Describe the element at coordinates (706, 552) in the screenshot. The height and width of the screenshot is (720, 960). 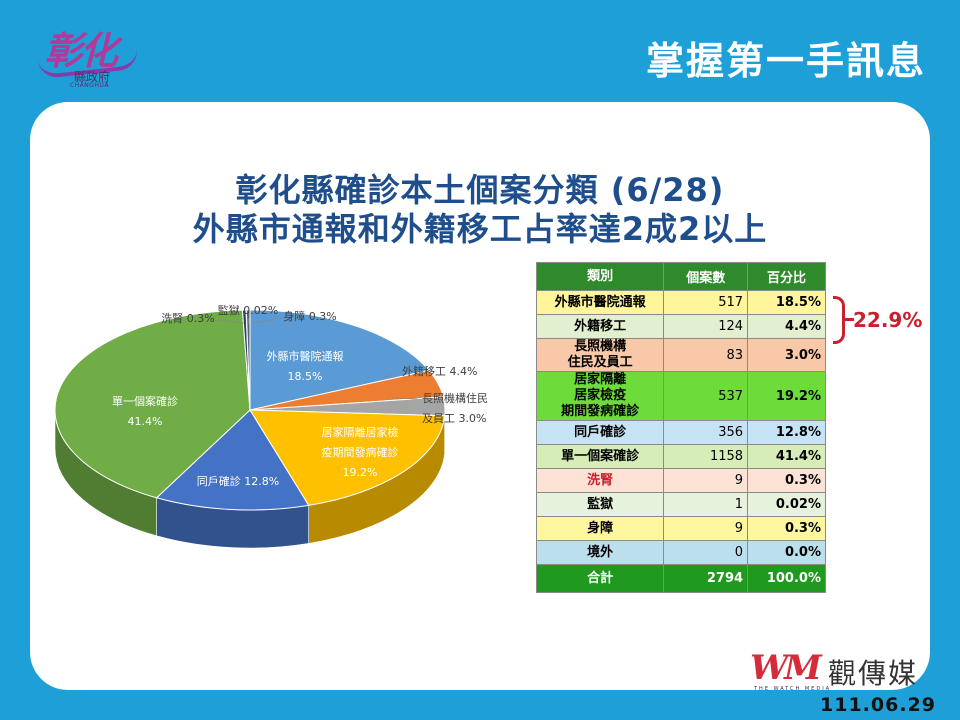
I see `row-count: 0` at that location.